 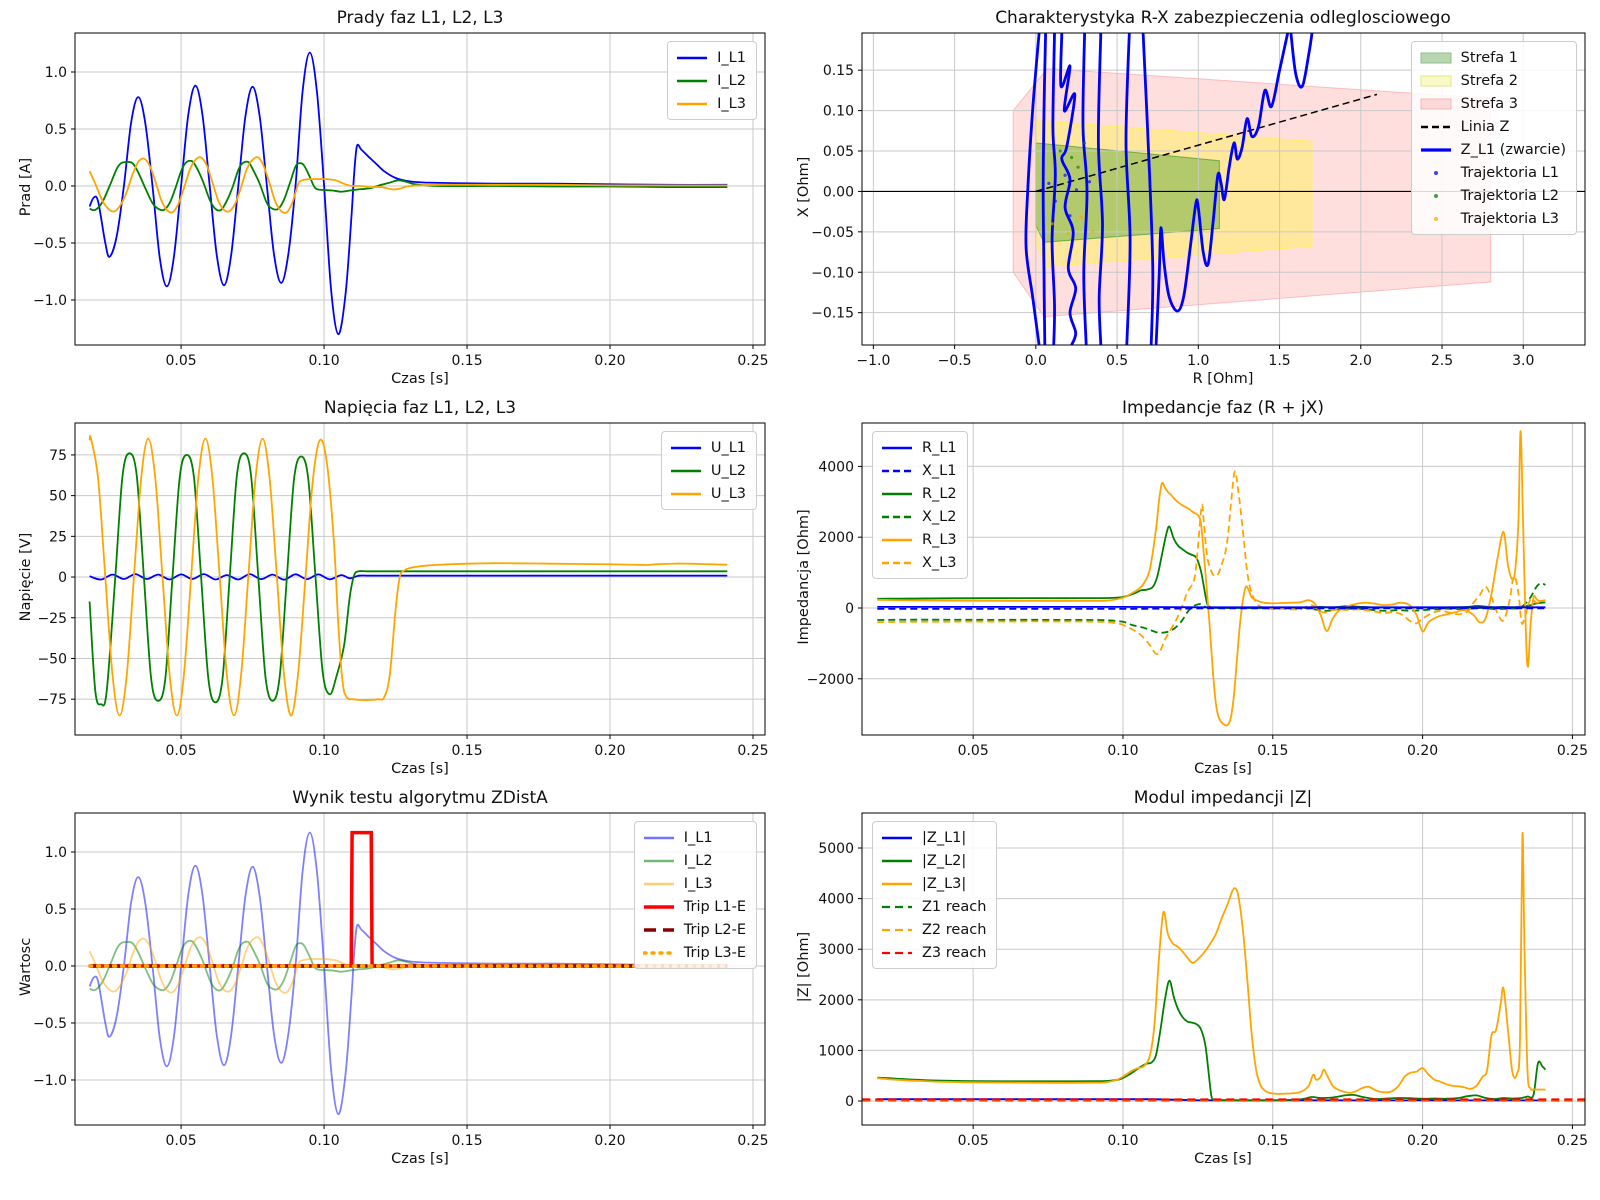 I want to click on tick-label-y: −75, so click(x=52, y=700).